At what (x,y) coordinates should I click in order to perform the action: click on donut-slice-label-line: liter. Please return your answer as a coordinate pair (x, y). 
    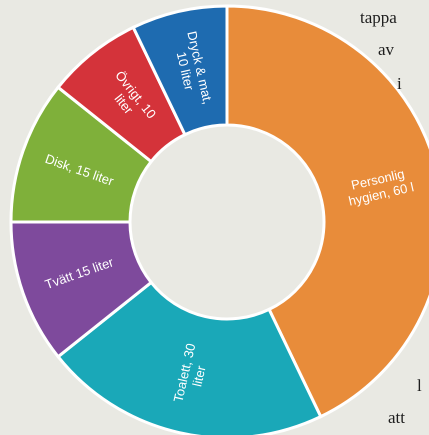
    Looking at the image, I should click on (198, 376).